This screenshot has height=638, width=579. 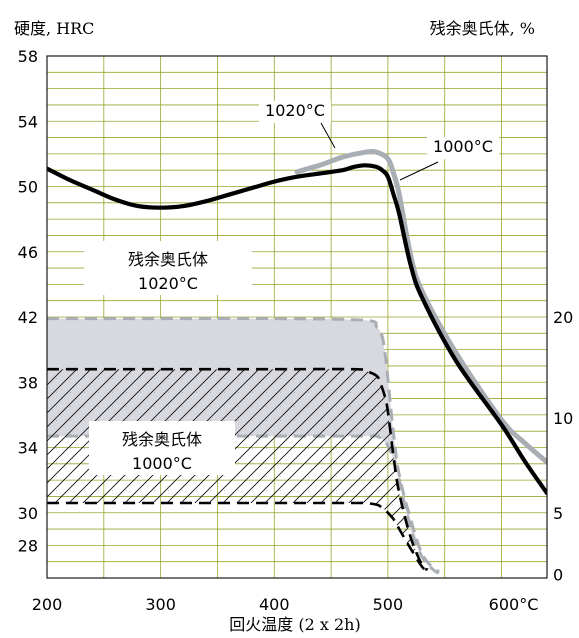 What do you see at coordinates (28, 317) in the screenshot?
I see `y-tick-label: 42` at bounding box center [28, 317].